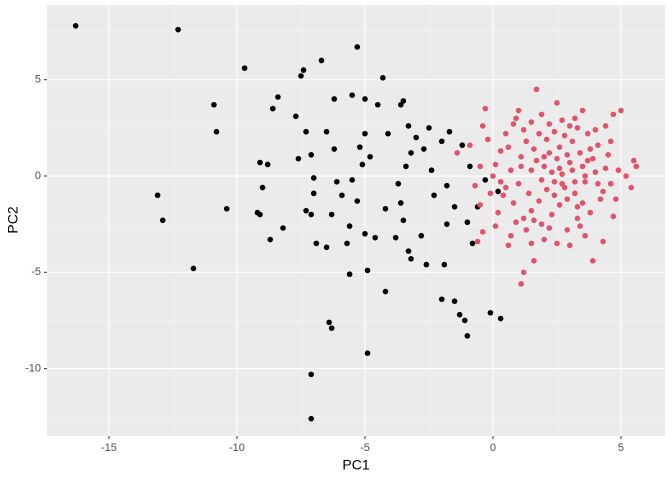  What do you see at coordinates (355, 465) in the screenshot?
I see `x-axis-title: PC1` at bounding box center [355, 465].